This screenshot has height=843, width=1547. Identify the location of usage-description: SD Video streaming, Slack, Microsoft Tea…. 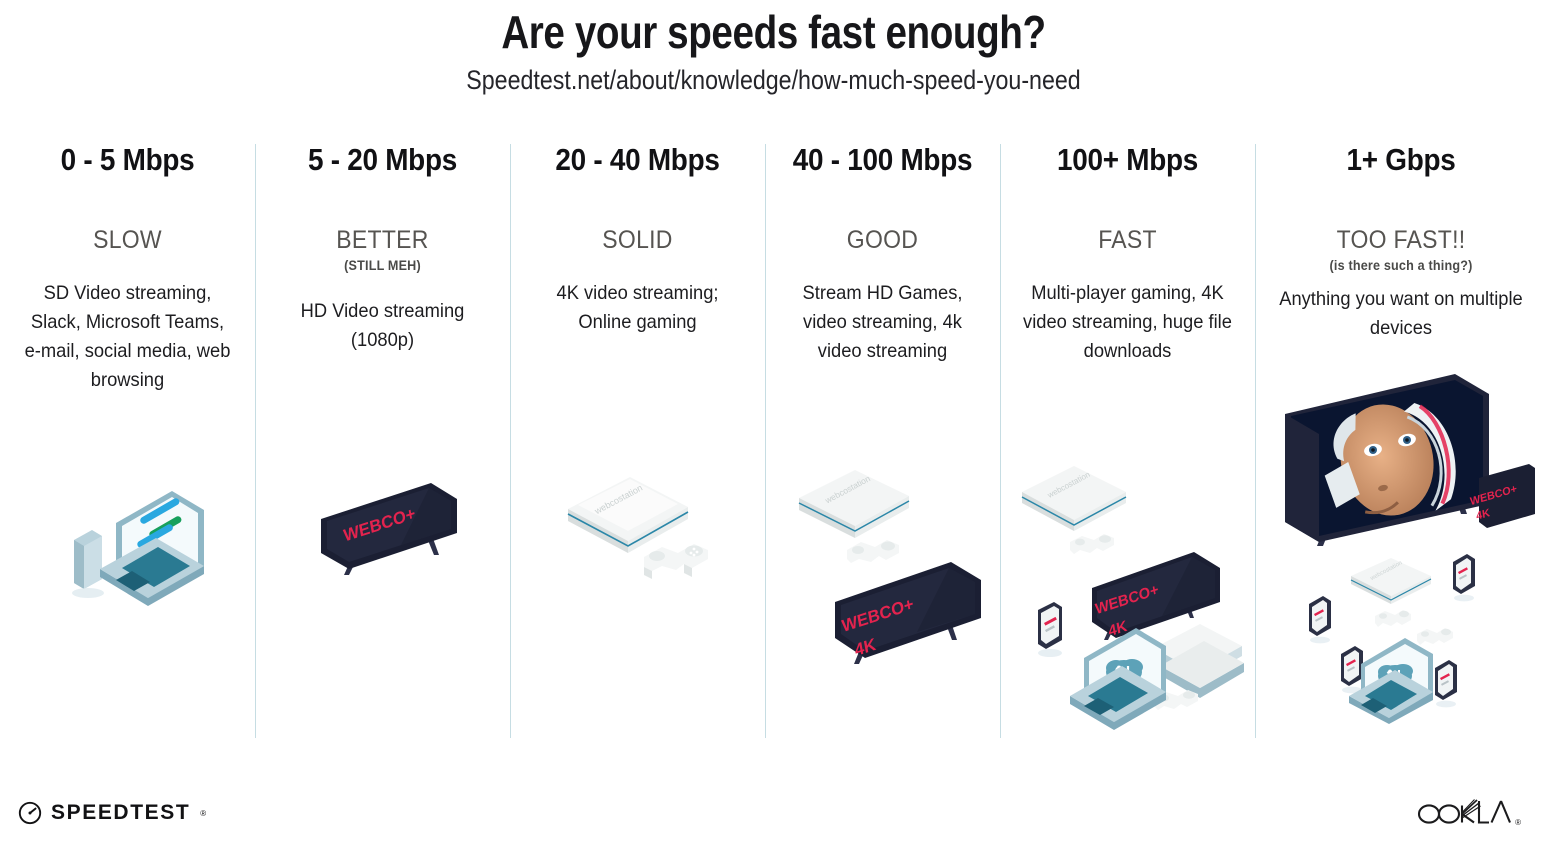
(127, 336).